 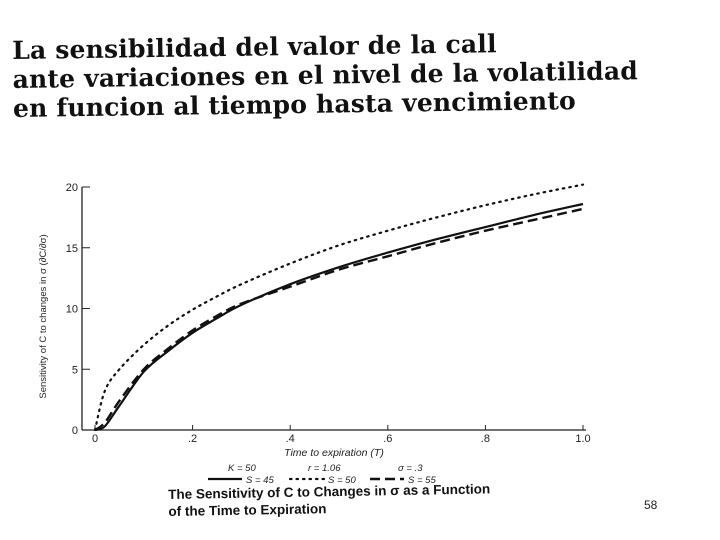 I want to click on legend-param: r = 1.06, so click(x=324, y=468).